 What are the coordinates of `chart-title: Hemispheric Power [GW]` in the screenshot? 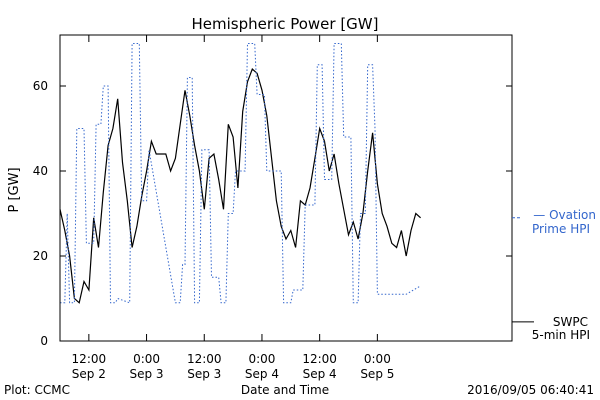 It's located at (285, 24).